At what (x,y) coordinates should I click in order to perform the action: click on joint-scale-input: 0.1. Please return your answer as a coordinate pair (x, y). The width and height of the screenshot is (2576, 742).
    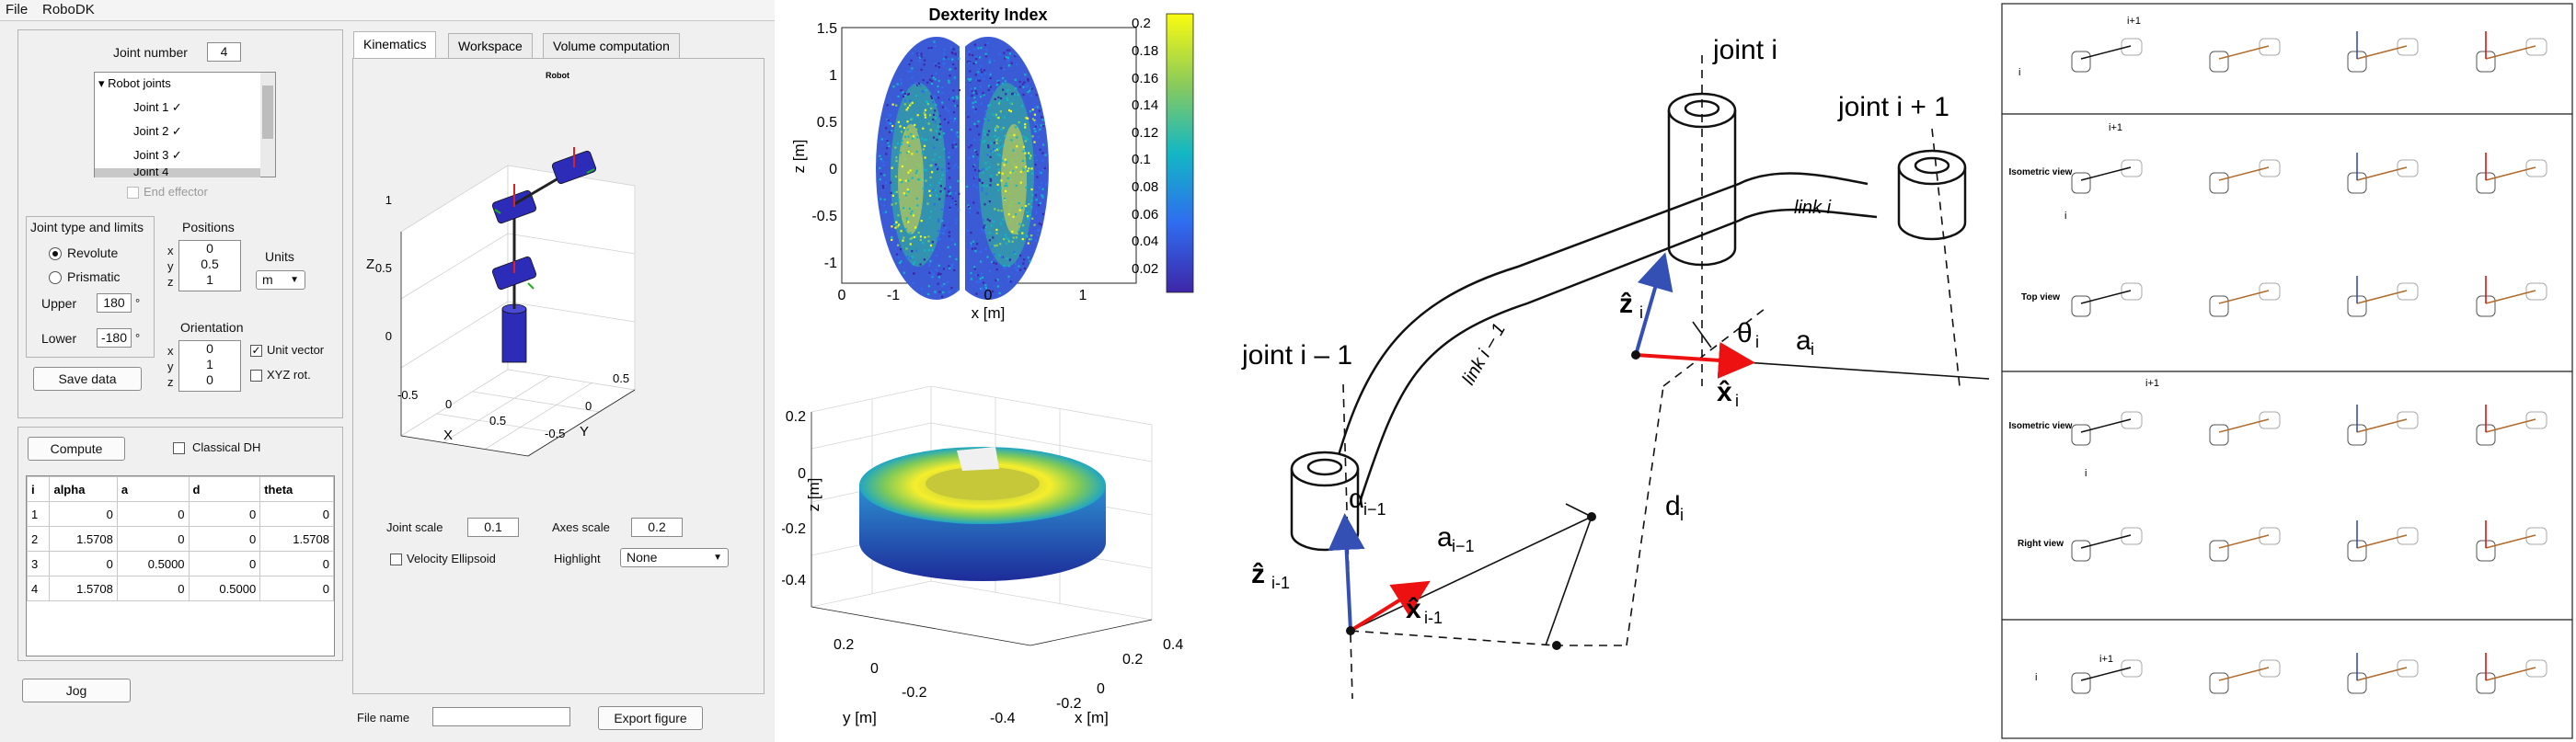
    Looking at the image, I should click on (493, 527).